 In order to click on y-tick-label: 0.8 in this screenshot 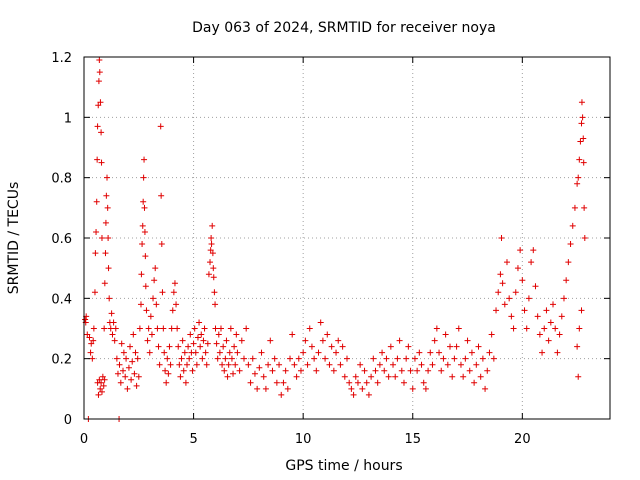, I will do `click(61, 179)`.